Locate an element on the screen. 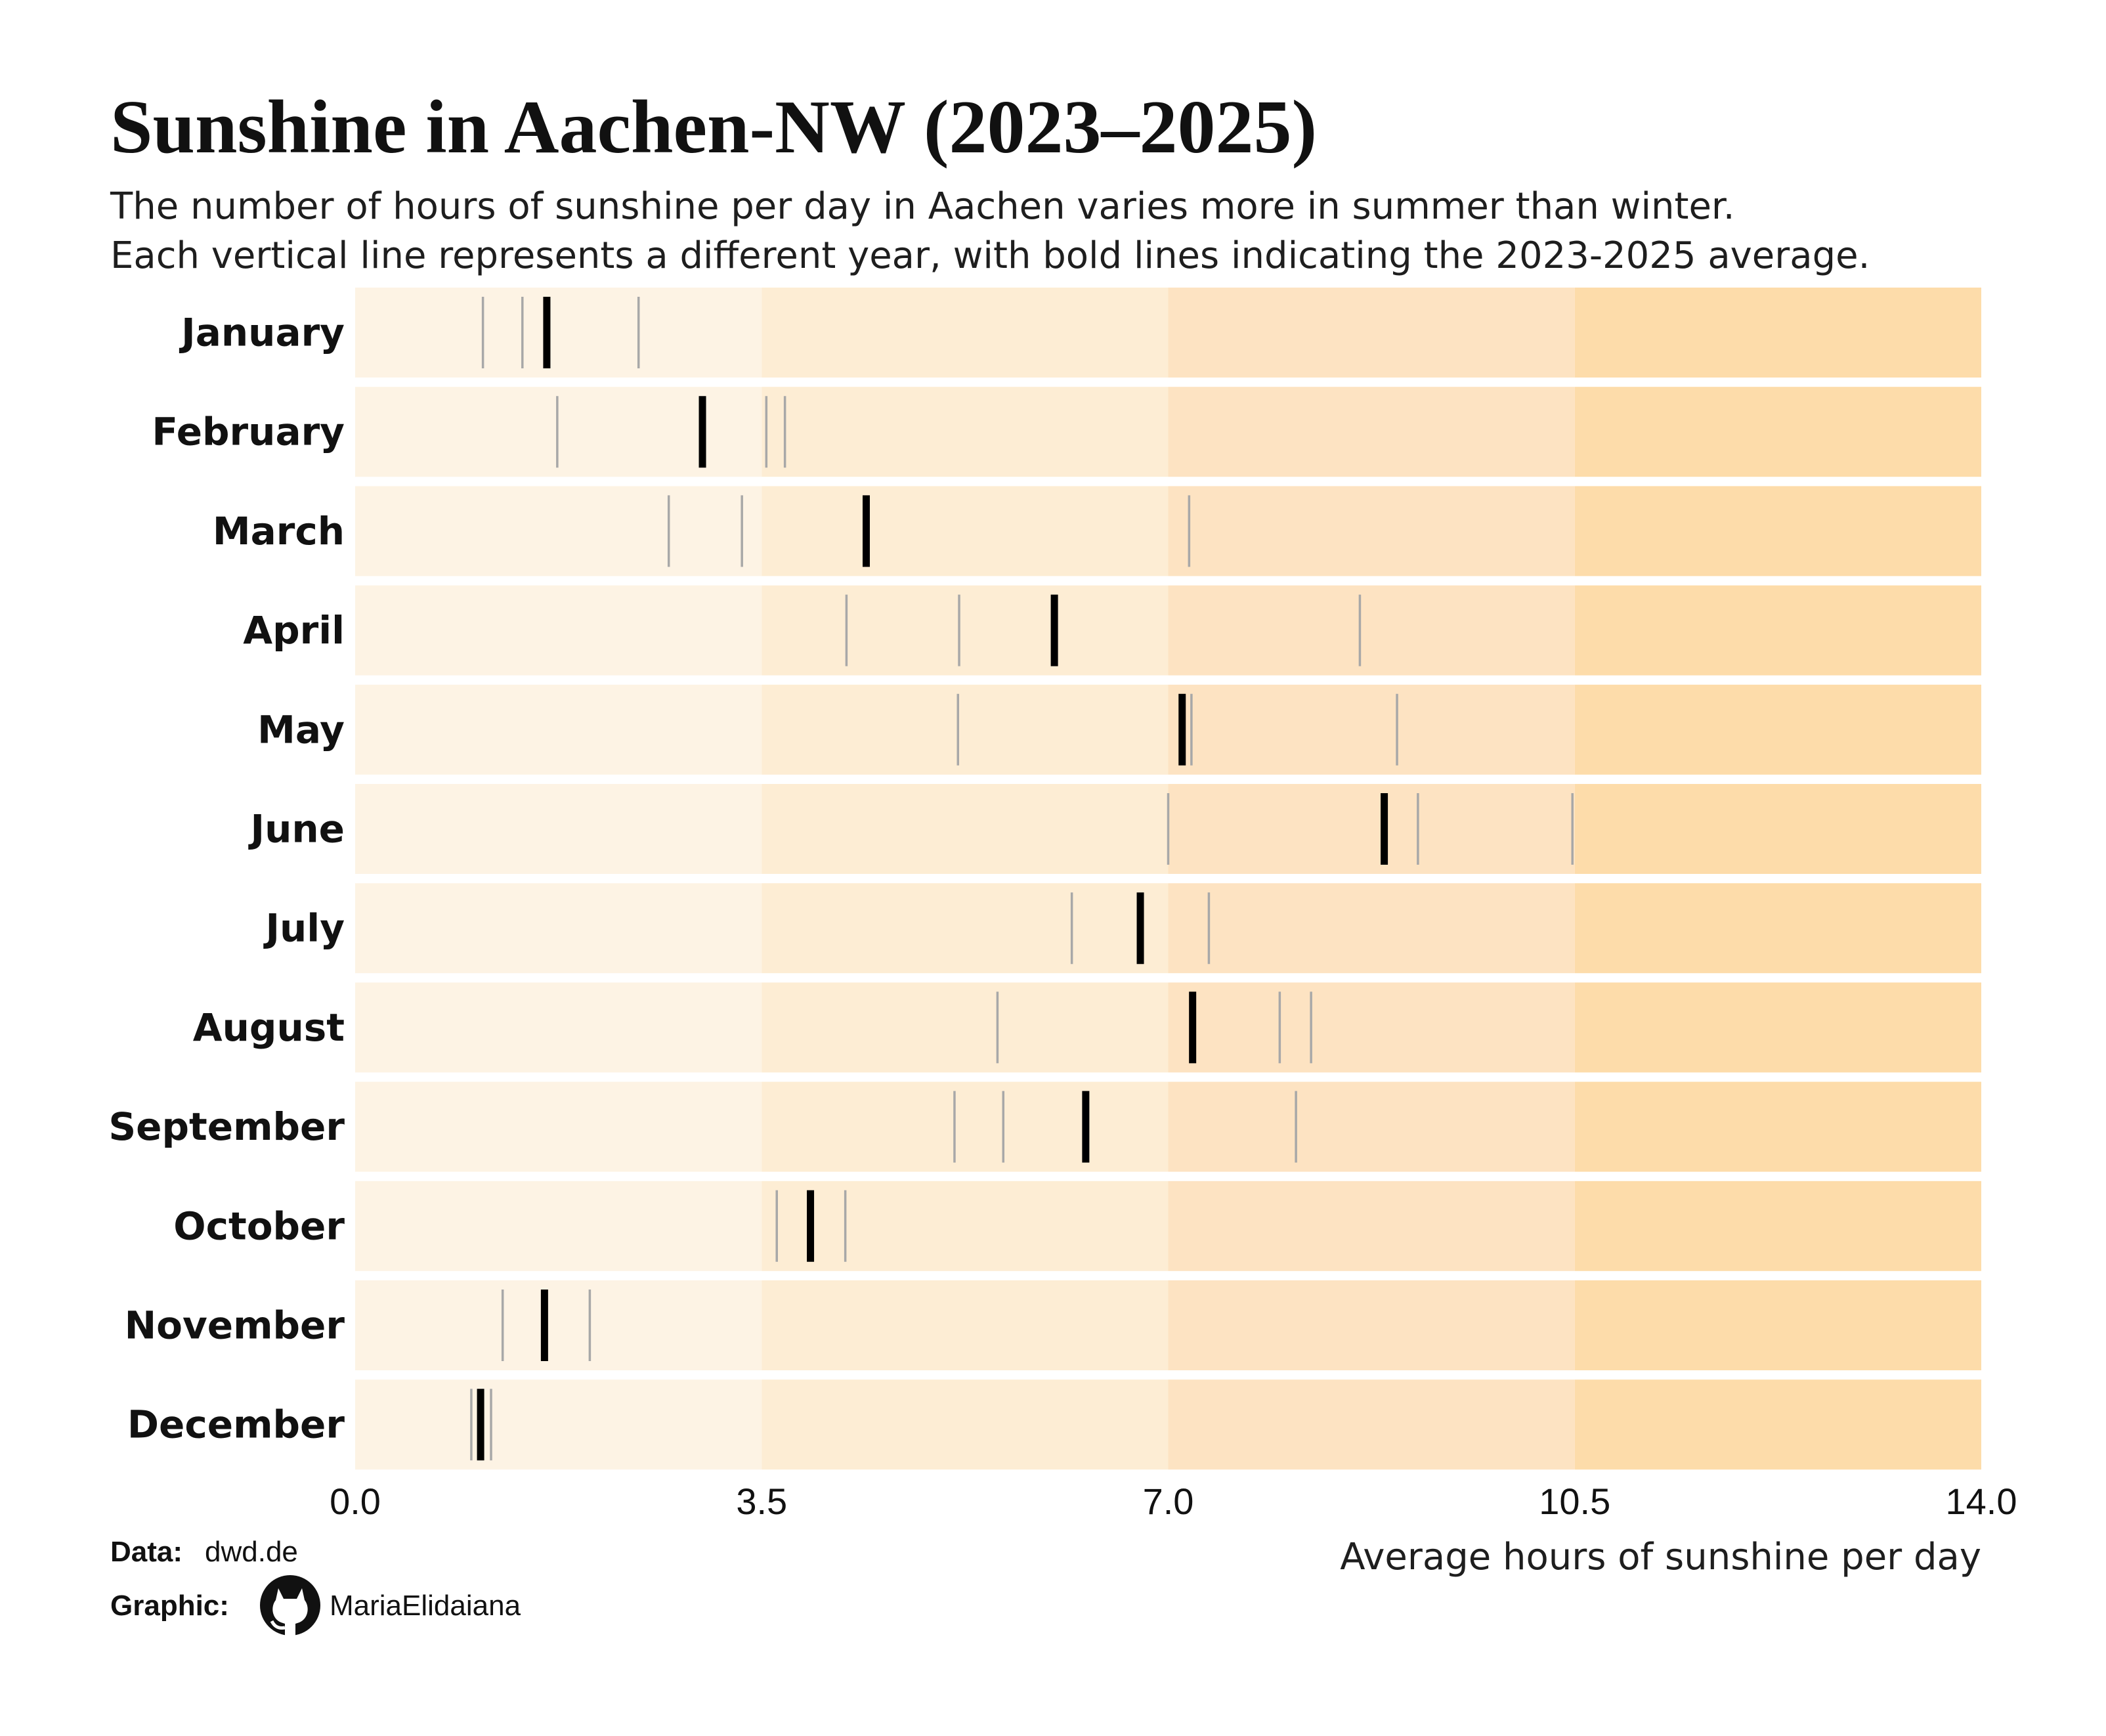 The height and width of the screenshot is (1736, 2106). month-label-march: March is located at coordinates (279, 531).